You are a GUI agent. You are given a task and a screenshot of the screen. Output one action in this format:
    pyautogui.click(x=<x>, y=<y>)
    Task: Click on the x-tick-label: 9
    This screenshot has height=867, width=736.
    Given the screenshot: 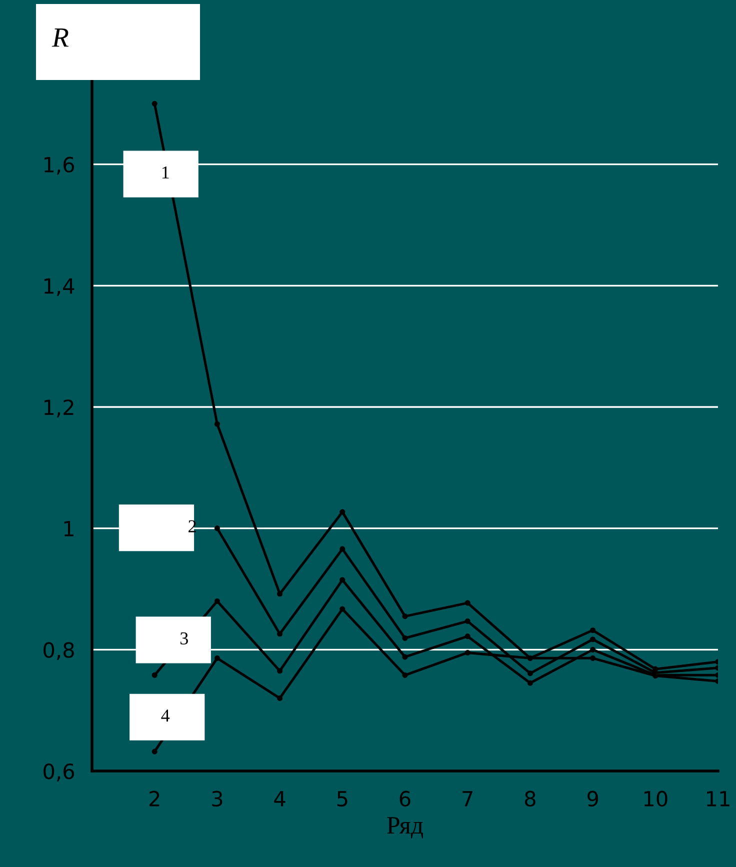 What is the action you would take?
    pyautogui.click(x=592, y=798)
    